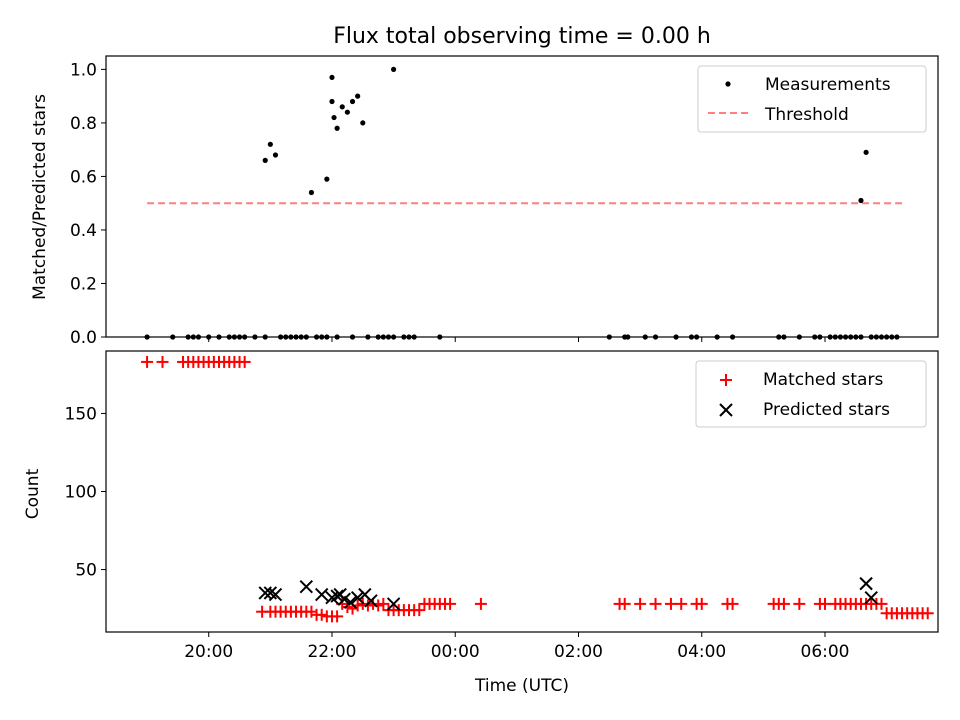  Describe the element at coordinates (81, 414) in the screenshot. I see `bottom-y-tick-label: 150` at that location.